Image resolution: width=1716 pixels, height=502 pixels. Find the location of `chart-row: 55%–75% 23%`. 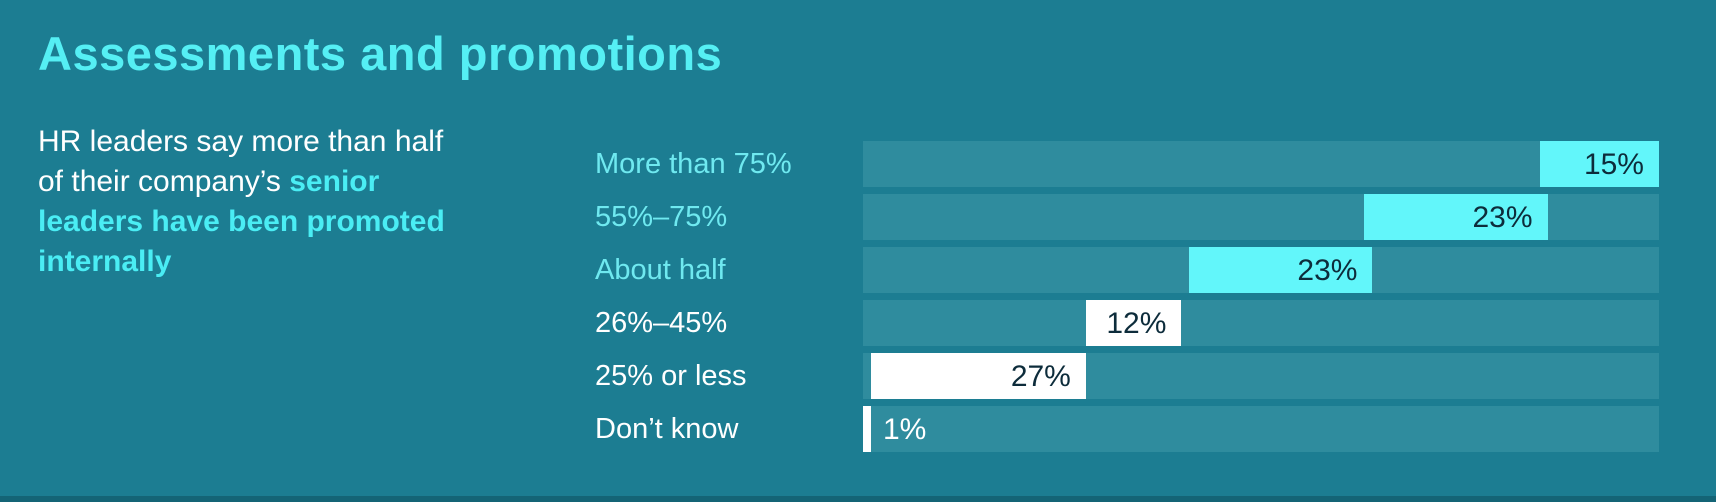

chart-row: 55%–75% 23% is located at coordinates (1127, 217).